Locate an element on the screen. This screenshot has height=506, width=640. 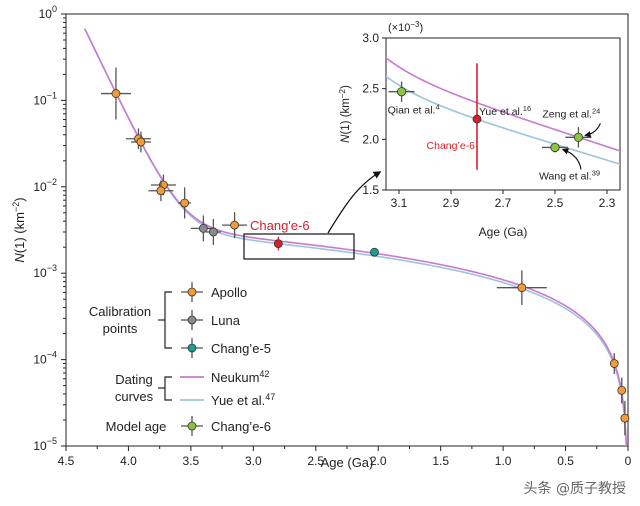
y-tick-label: 10⁻² is located at coordinates (45, 185).